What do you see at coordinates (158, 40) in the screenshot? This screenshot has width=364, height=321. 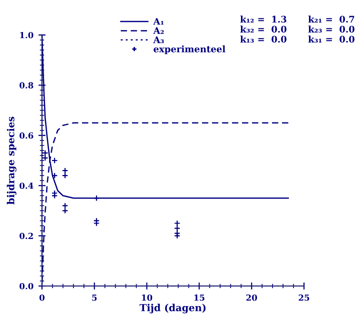 I see `legend-label: A₃` at bounding box center [158, 40].